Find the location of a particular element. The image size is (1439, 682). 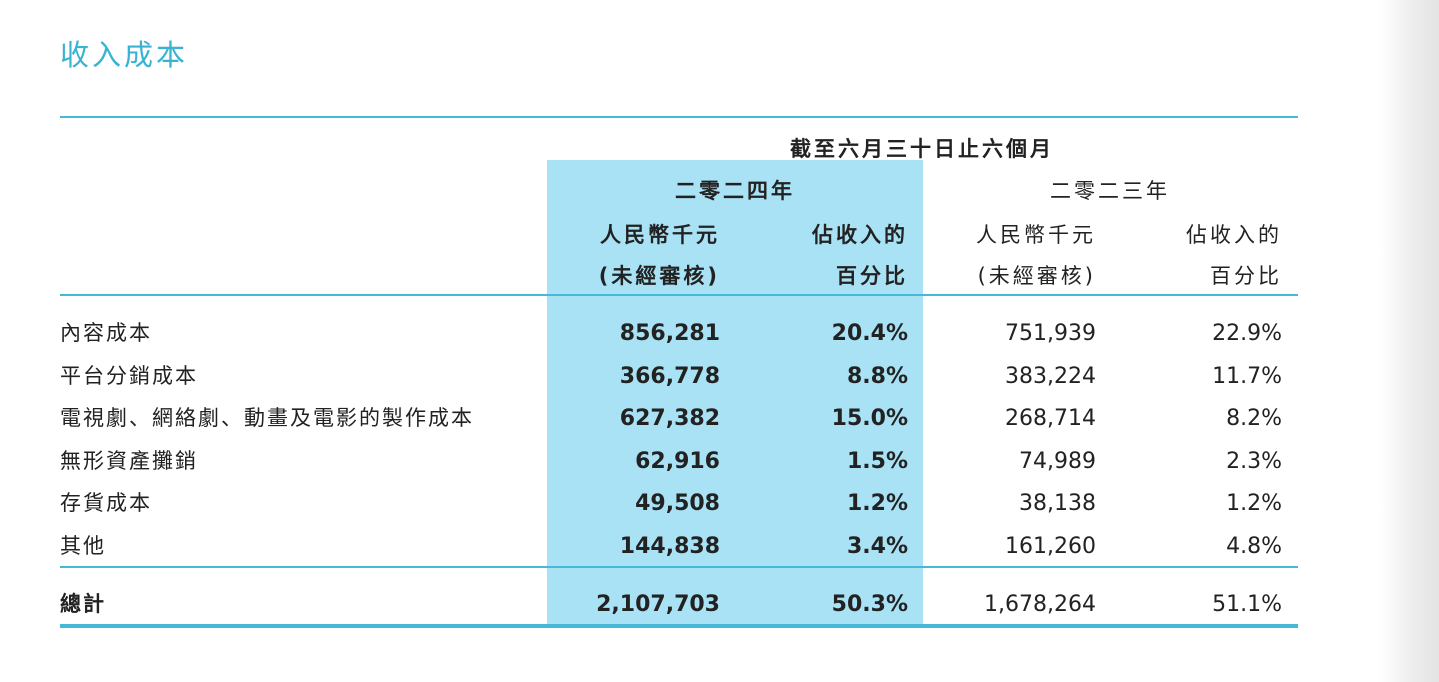

col-unaudited-2024: (未經審核) is located at coordinates (659, 276).